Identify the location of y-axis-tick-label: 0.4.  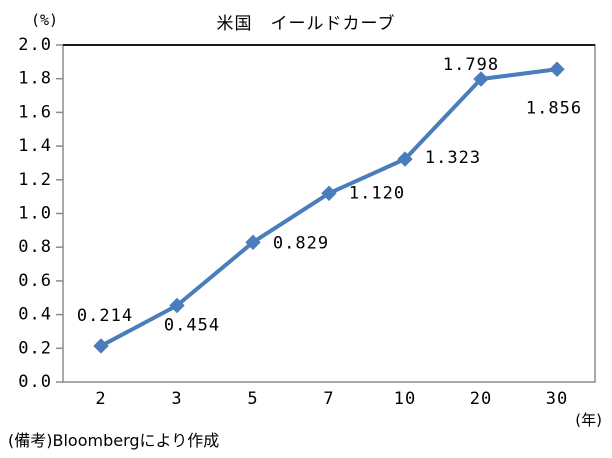
(35, 315).